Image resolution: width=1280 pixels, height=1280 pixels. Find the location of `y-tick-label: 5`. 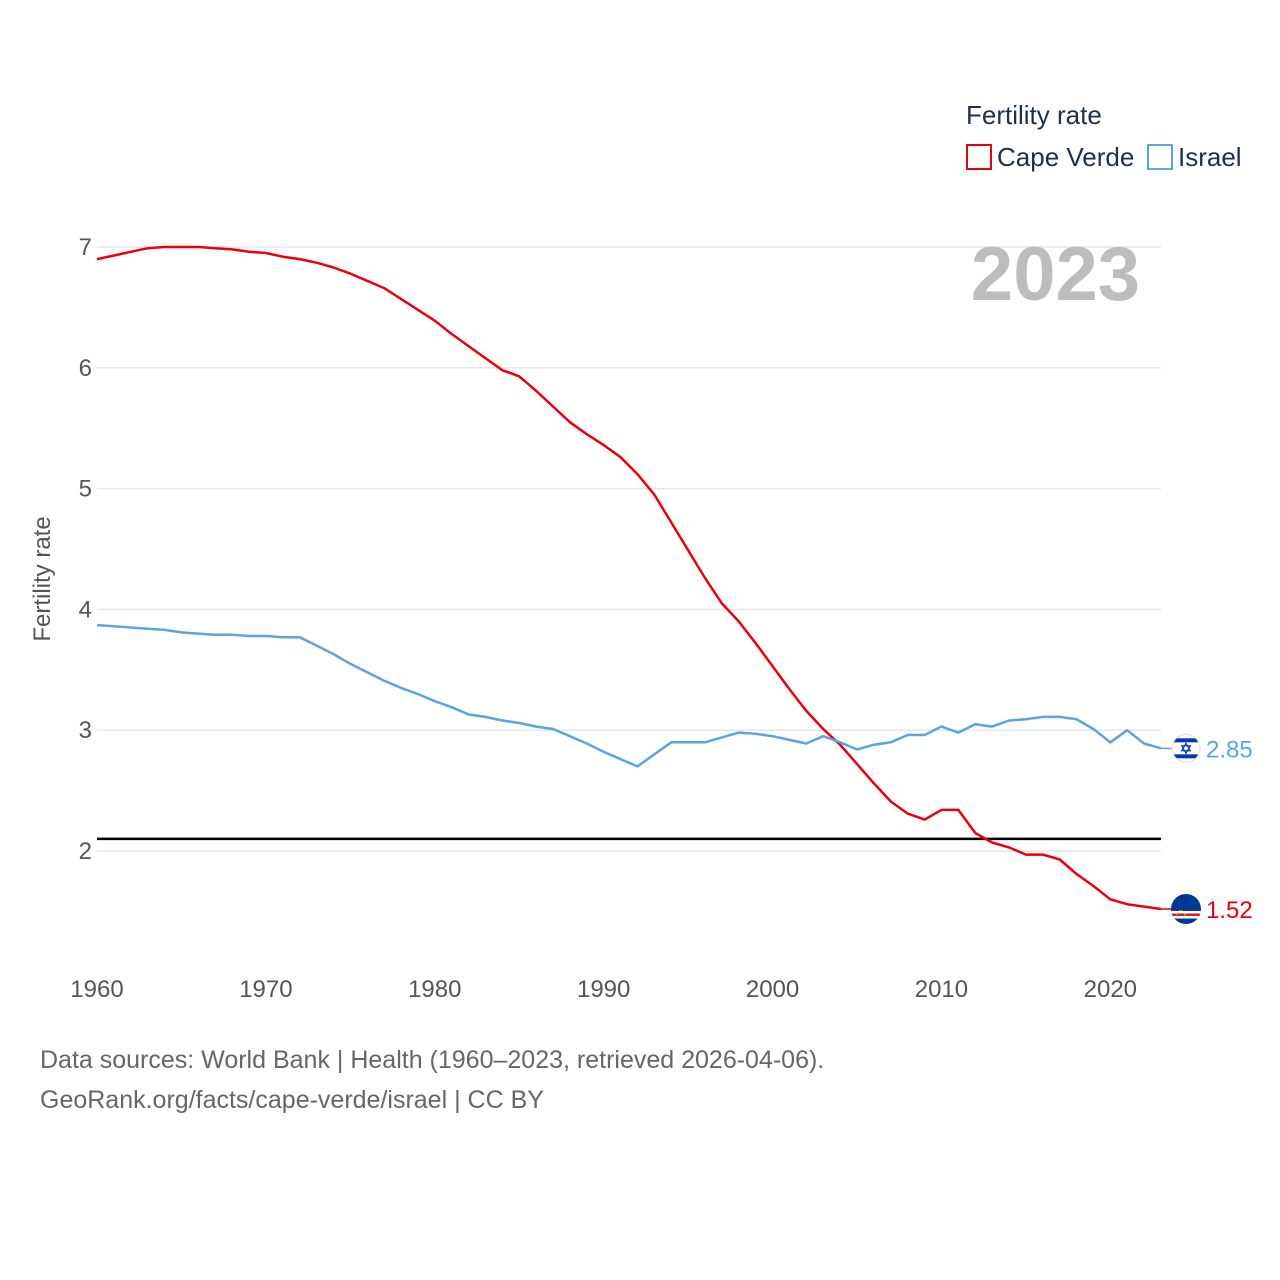

y-tick-label: 5 is located at coordinates (85, 489).